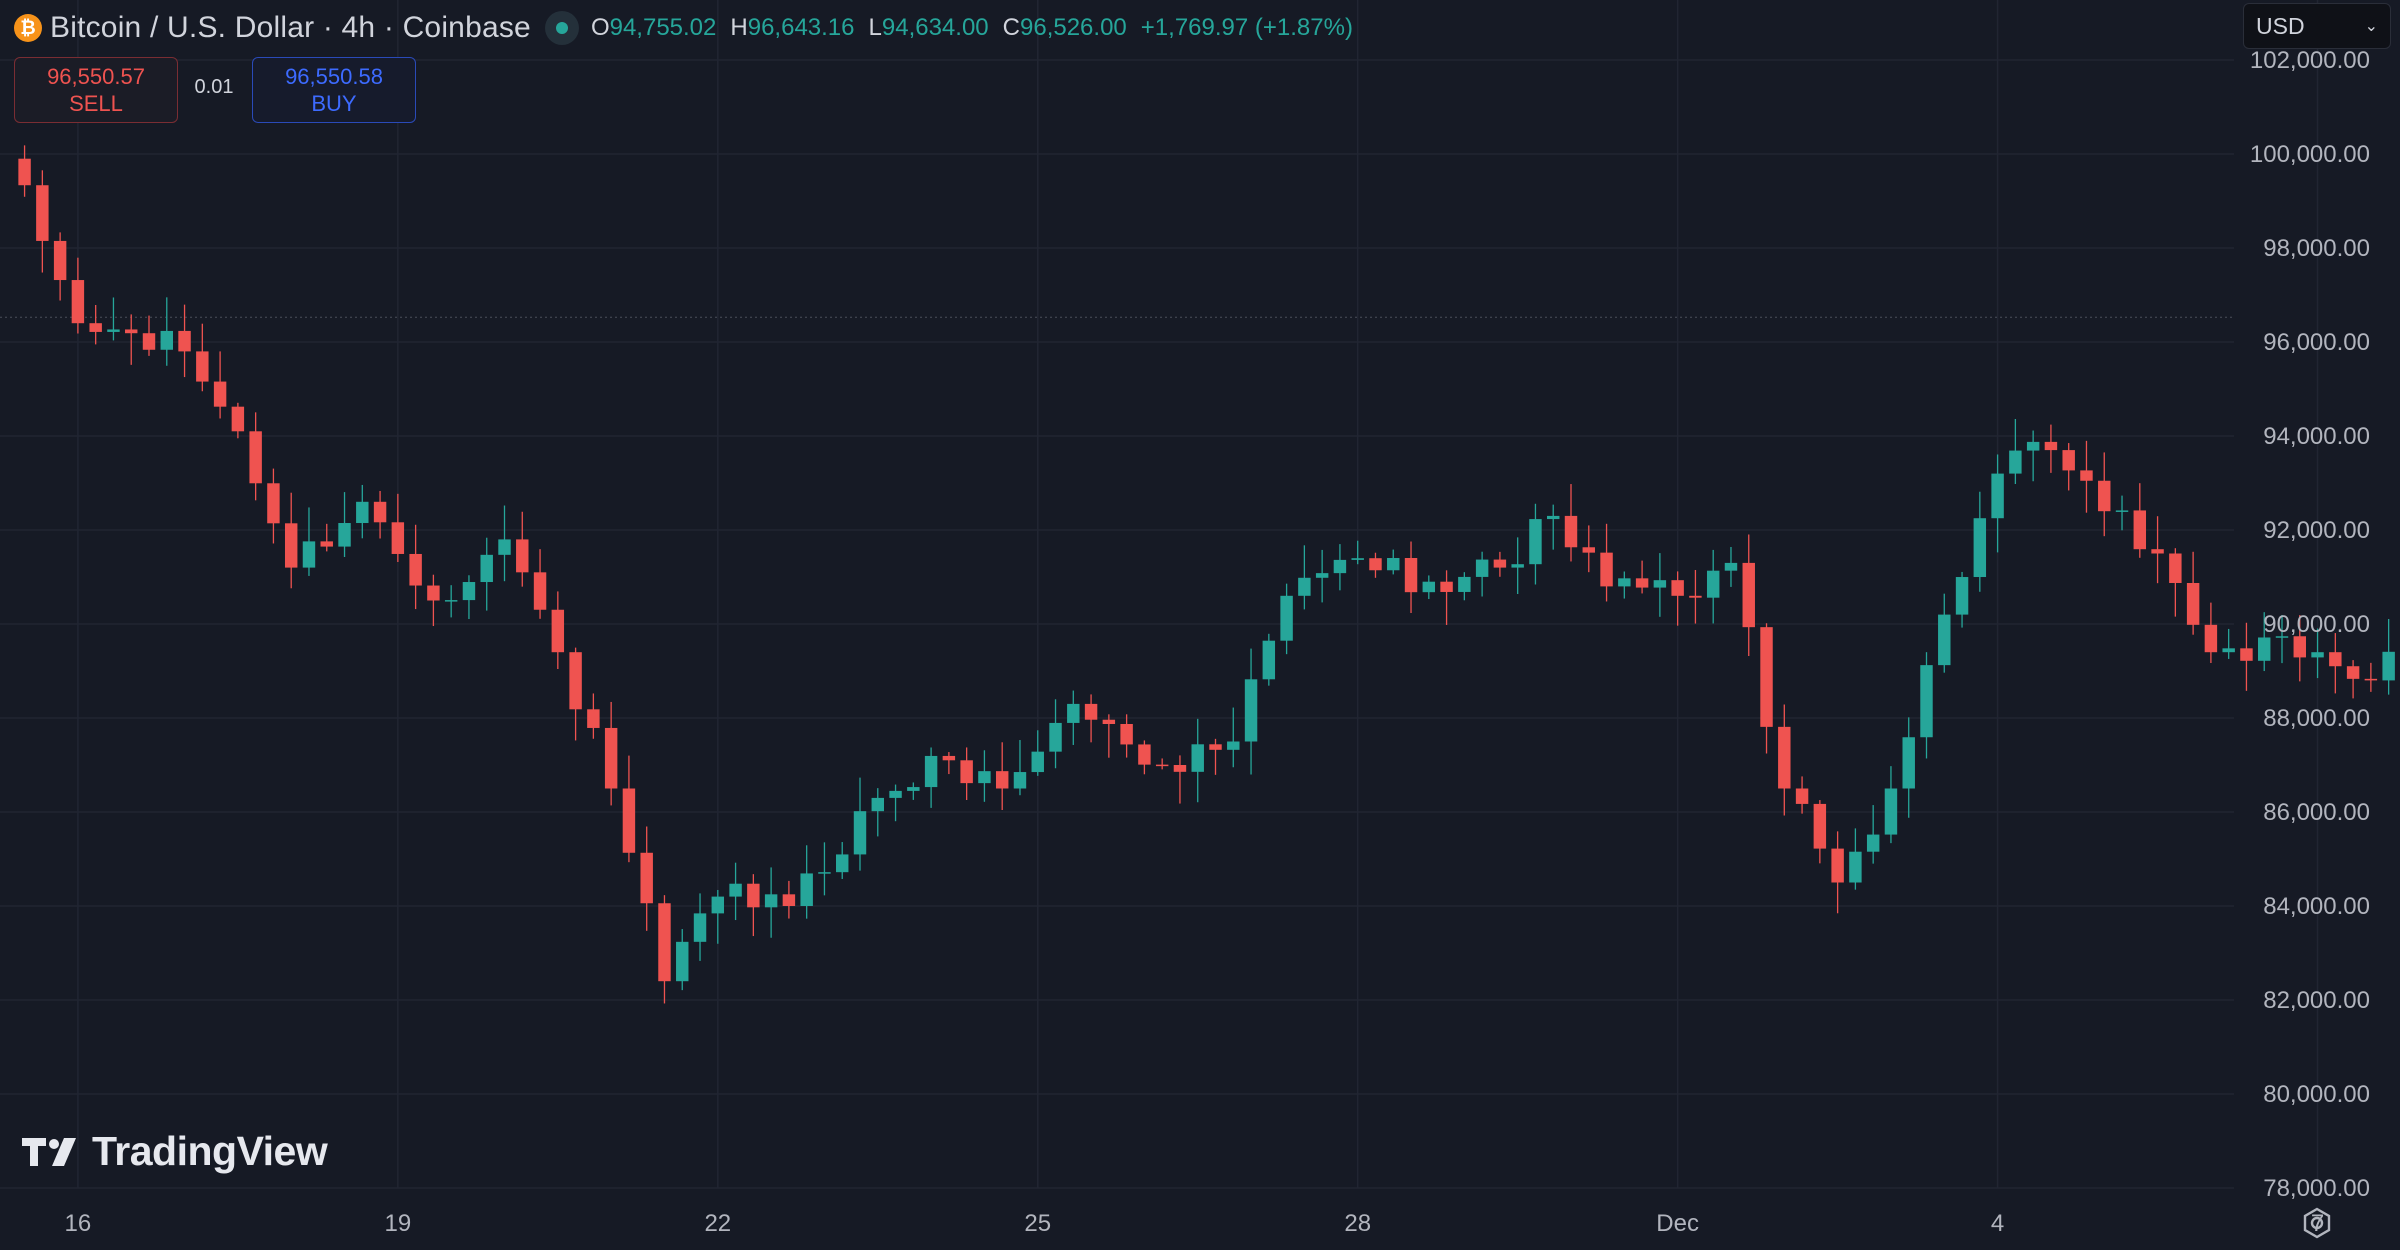 This screenshot has height=1250, width=2400. Describe the element at coordinates (2310, 154) in the screenshot. I see `price-tick-label: 100,000.00` at that location.